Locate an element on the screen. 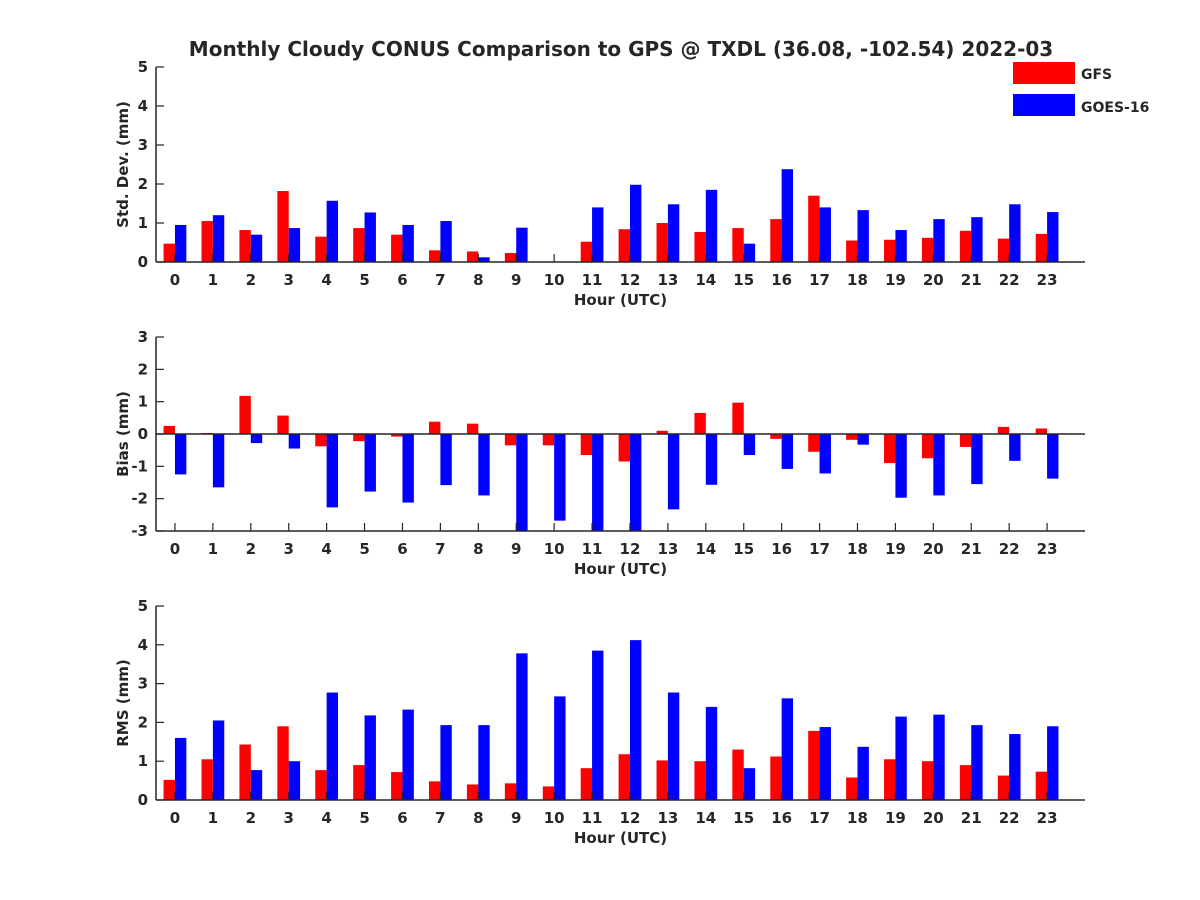 Image resolution: width=1200 pixels, height=900 pixels. std-dev-x-tick-label: 16 is located at coordinates (781, 280).